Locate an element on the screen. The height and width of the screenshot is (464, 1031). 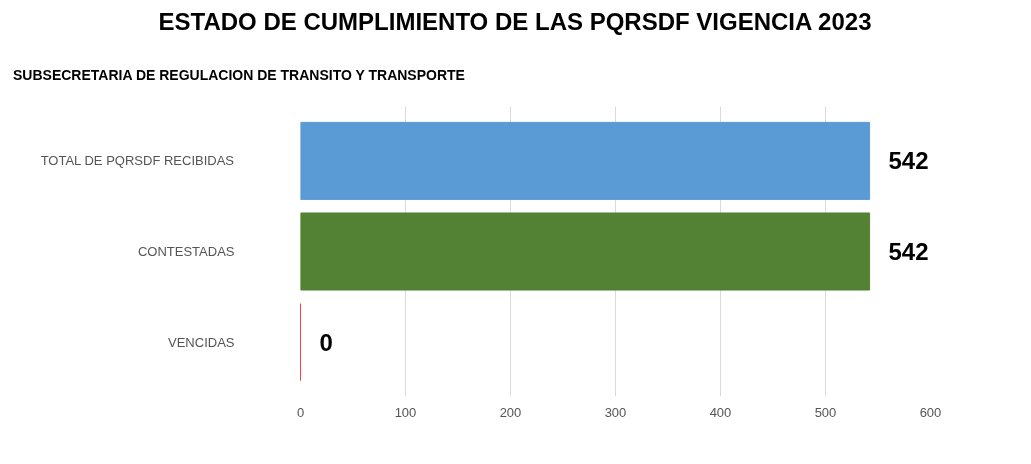
x-tick-label: 500 is located at coordinates (825, 412).